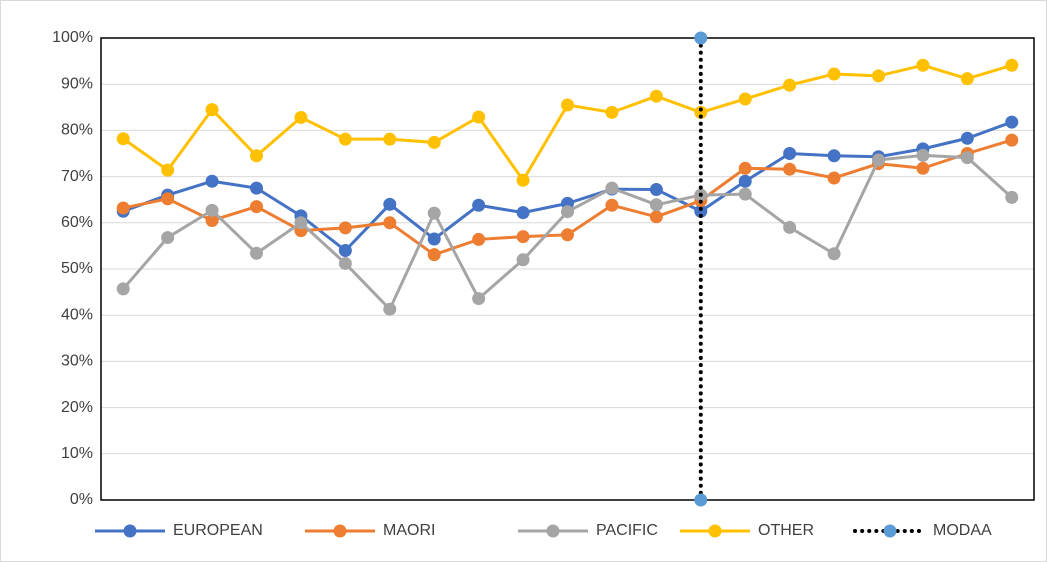 The width and height of the screenshot is (1047, 562). Describe the element at coordinates (77, 83) in the screenshot. I see `y-tick-label: 90%` at that location.